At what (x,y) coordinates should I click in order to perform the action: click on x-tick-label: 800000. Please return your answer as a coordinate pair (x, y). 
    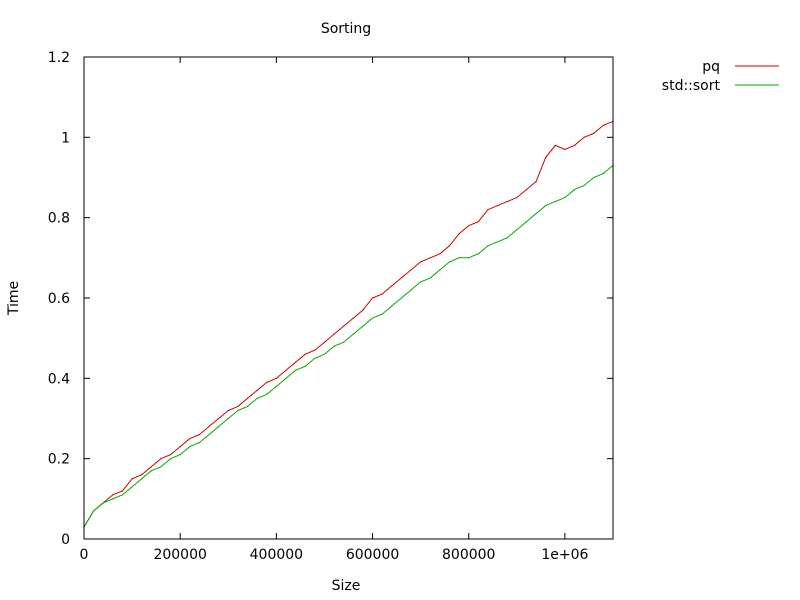
    Looking at the image, I should click on (468, 555).